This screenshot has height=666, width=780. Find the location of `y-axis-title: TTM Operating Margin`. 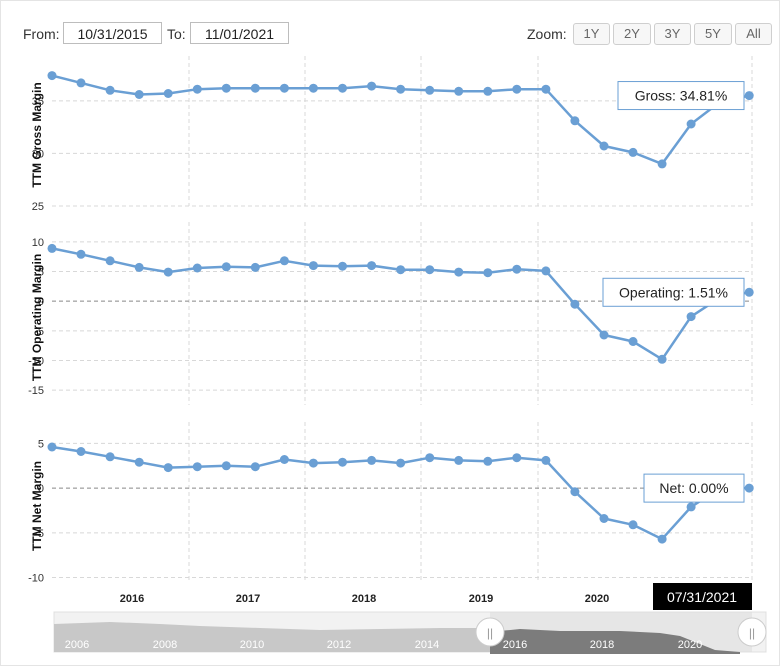

y-axis-title: TTM Operating Margin is located at coordinates (37, 317).